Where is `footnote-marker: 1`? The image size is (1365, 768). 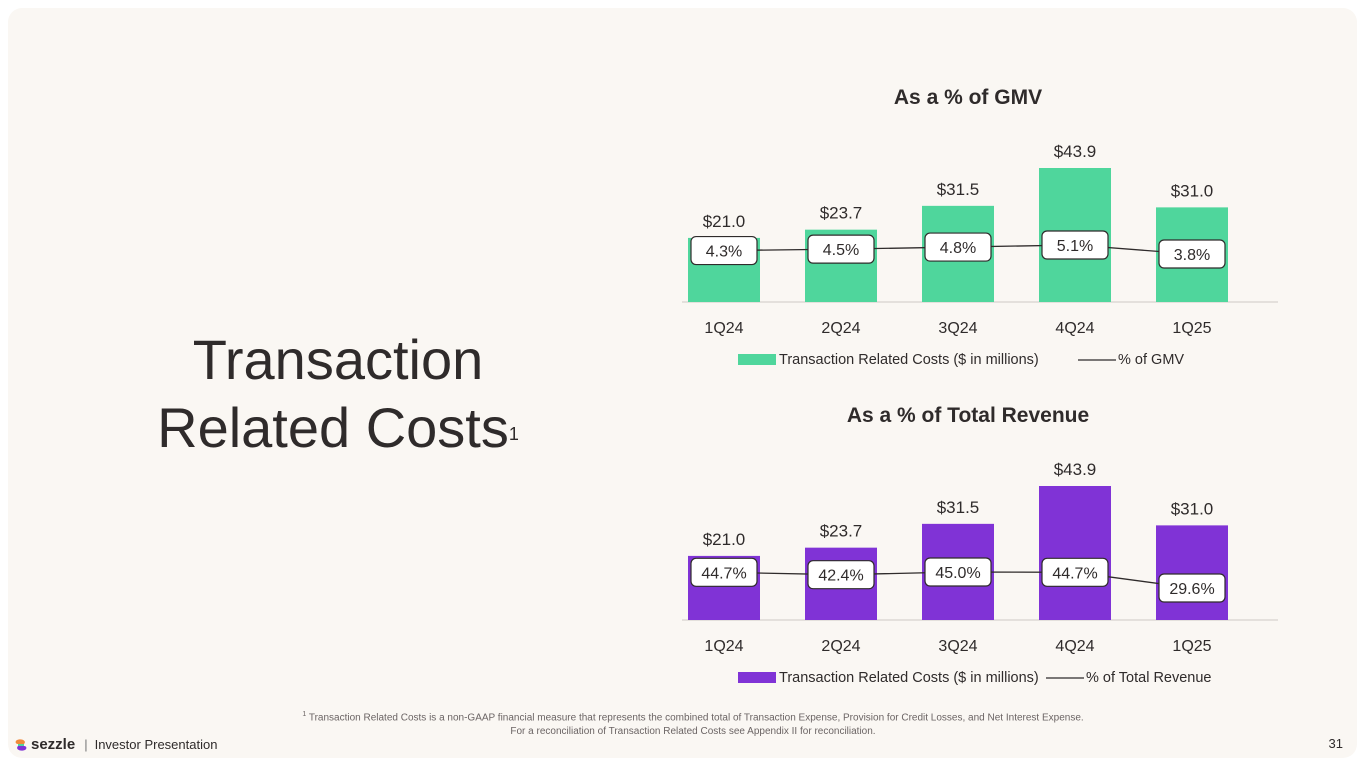
footnote-marker: 1 is located at coordinates (304, 714).